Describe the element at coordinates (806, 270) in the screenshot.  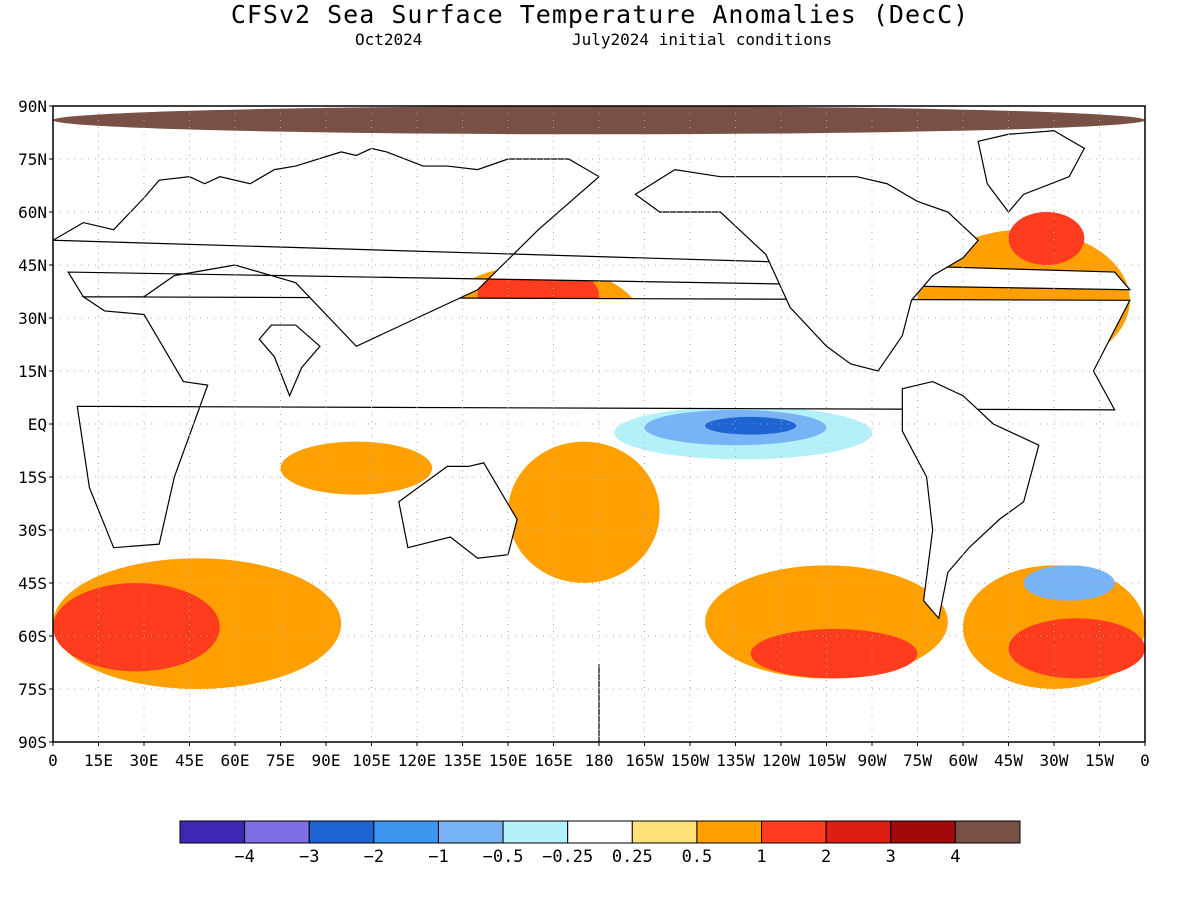
I see `landmass-north-america` at that location.